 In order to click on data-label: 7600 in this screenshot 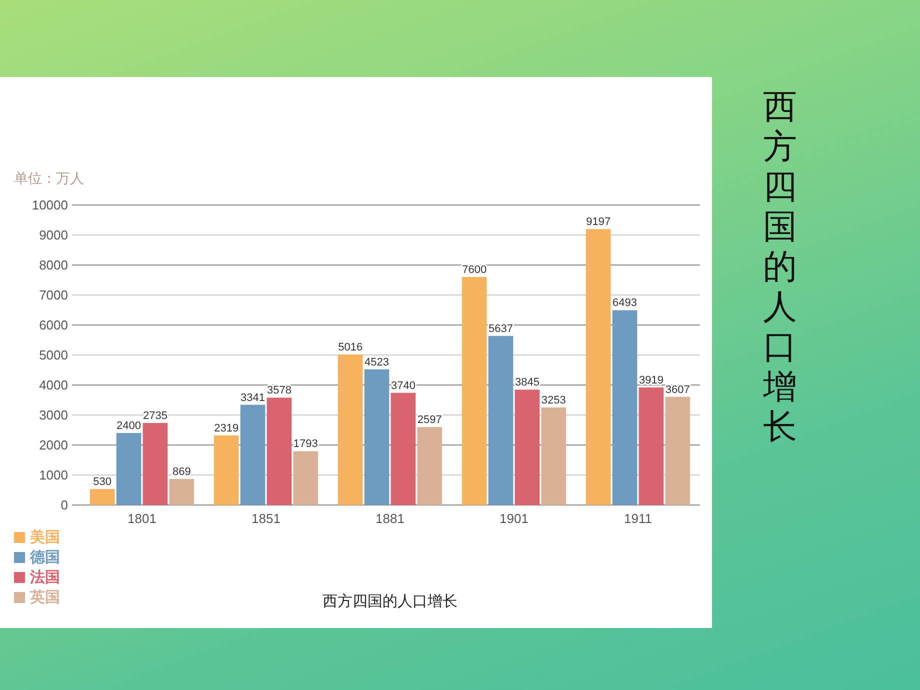, I will do `click(474, 270)`.